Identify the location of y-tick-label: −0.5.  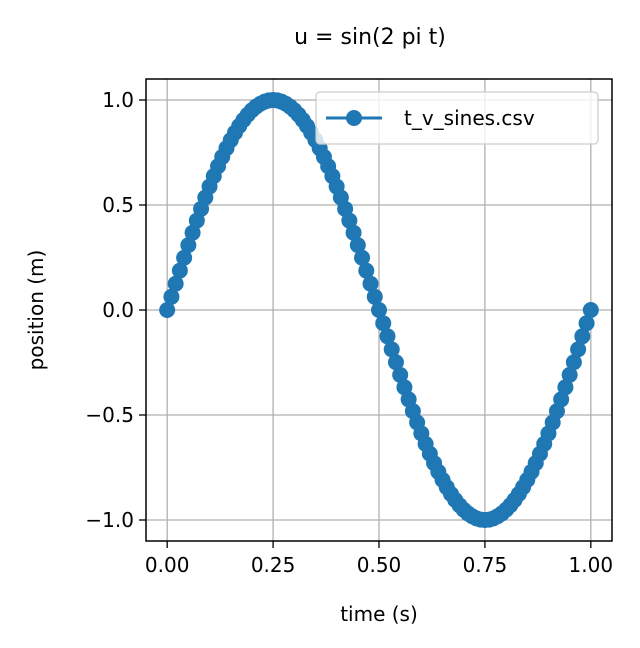
(109, 415).